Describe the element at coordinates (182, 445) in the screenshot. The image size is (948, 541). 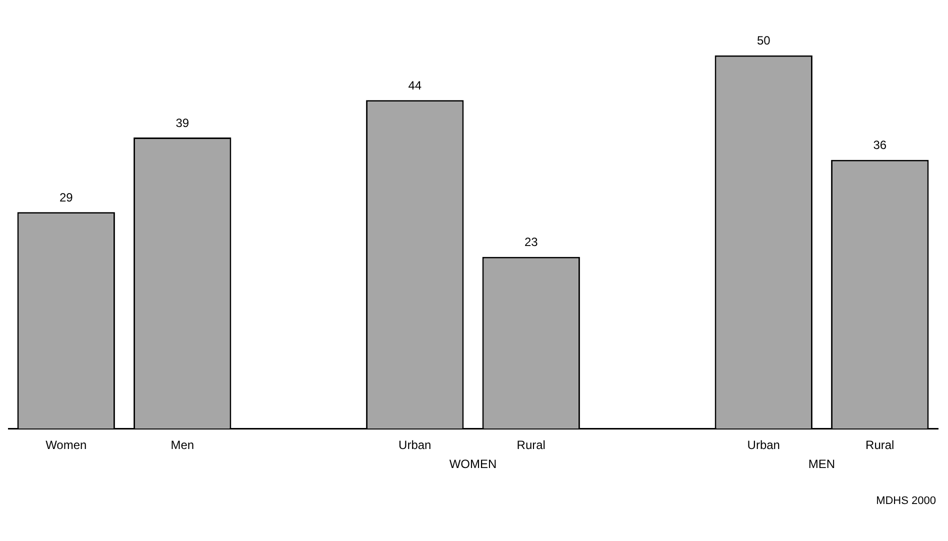
I see `x-tick-label: Men` at that location.